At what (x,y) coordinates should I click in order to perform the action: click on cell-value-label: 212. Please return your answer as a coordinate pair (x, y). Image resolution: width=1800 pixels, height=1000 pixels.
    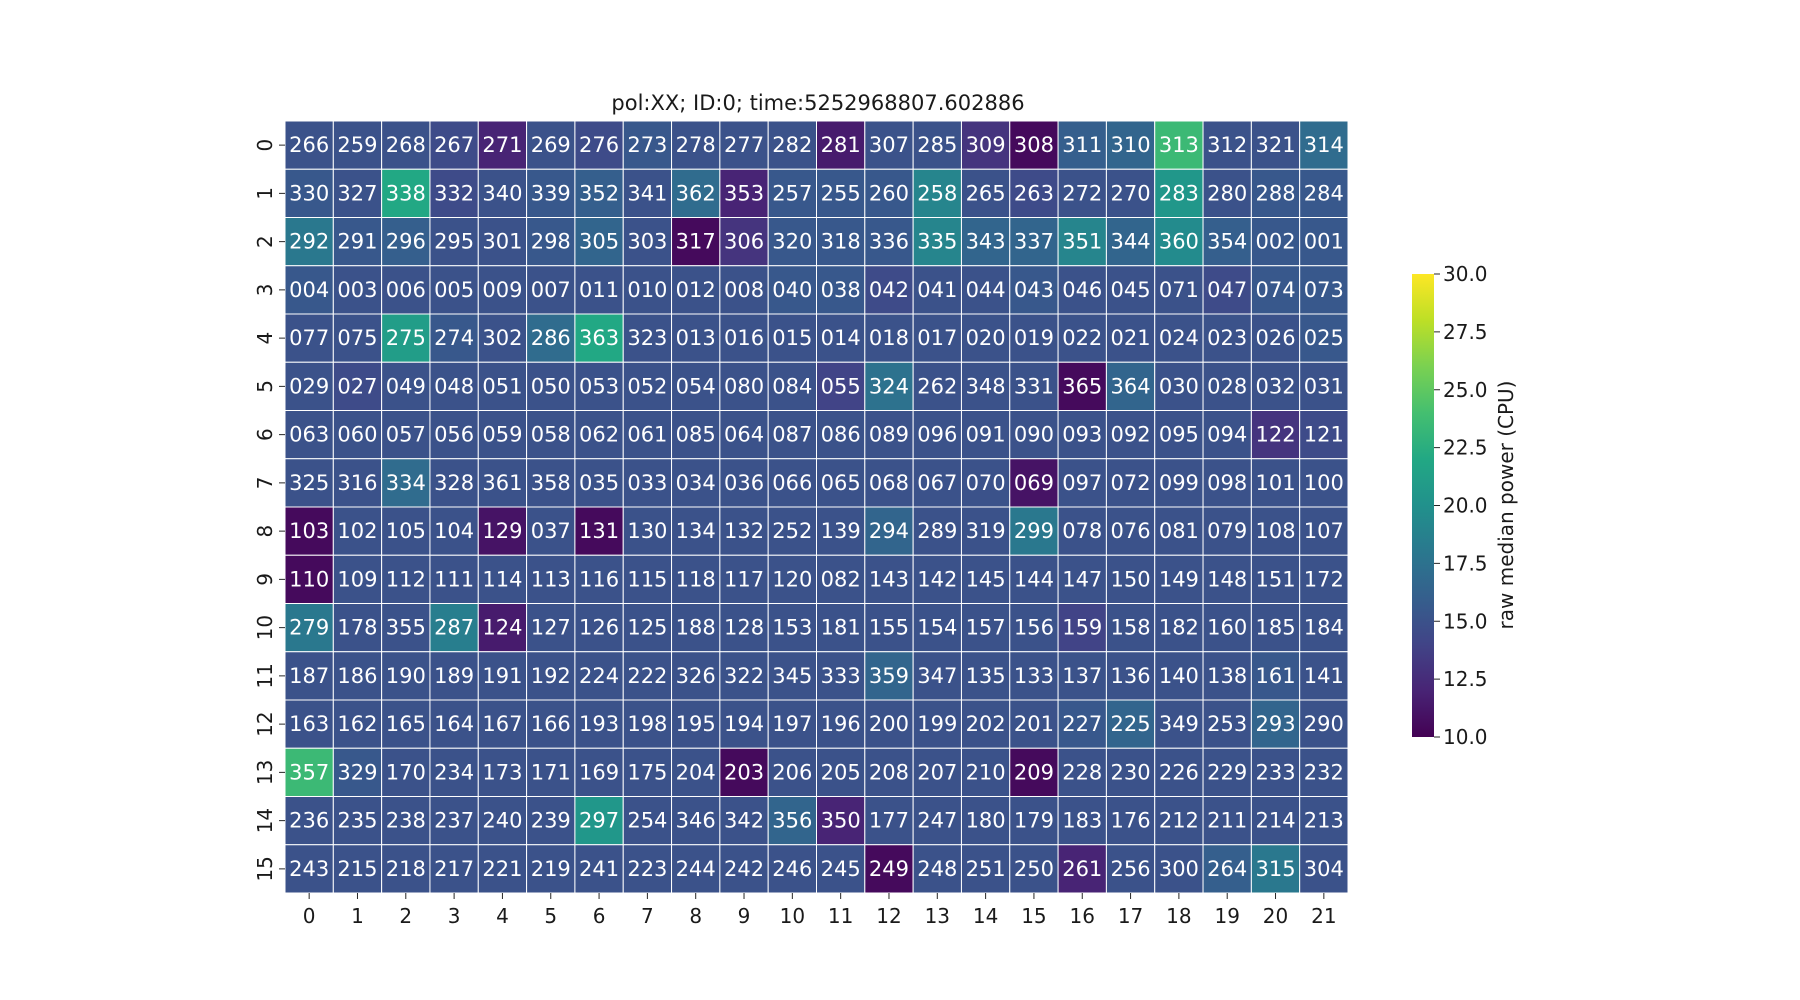
    Looking at the image, I should click on (1179, 821).